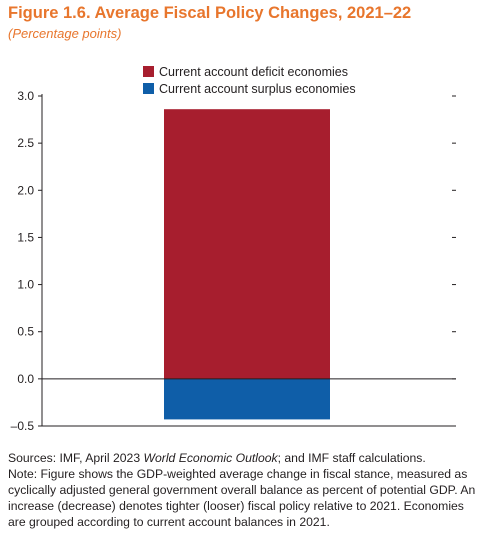 Image resolution: width=483 pixels, height=543 pixels. What do you see at coordinates (148, 71) in the screenshot?
I see `legend-swatch-deficit` at bounding box center [148, 71].